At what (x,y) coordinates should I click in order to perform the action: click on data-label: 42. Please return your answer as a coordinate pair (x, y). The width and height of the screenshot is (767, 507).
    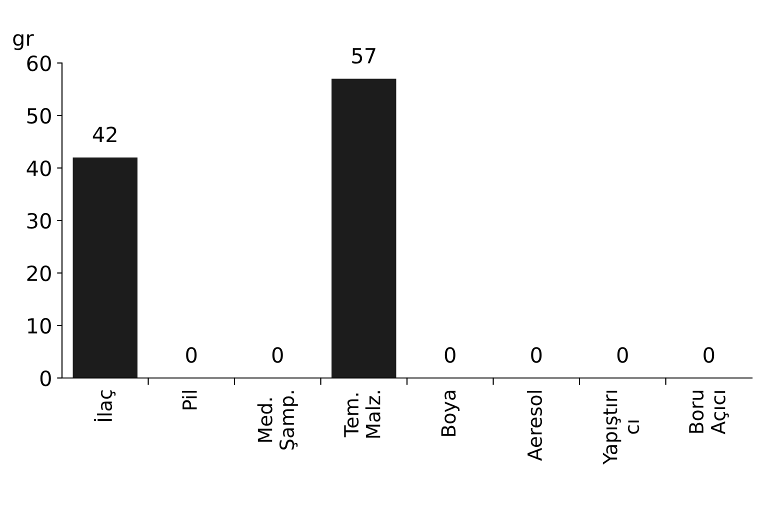
    Looking at the image, I should click on (104, 134).